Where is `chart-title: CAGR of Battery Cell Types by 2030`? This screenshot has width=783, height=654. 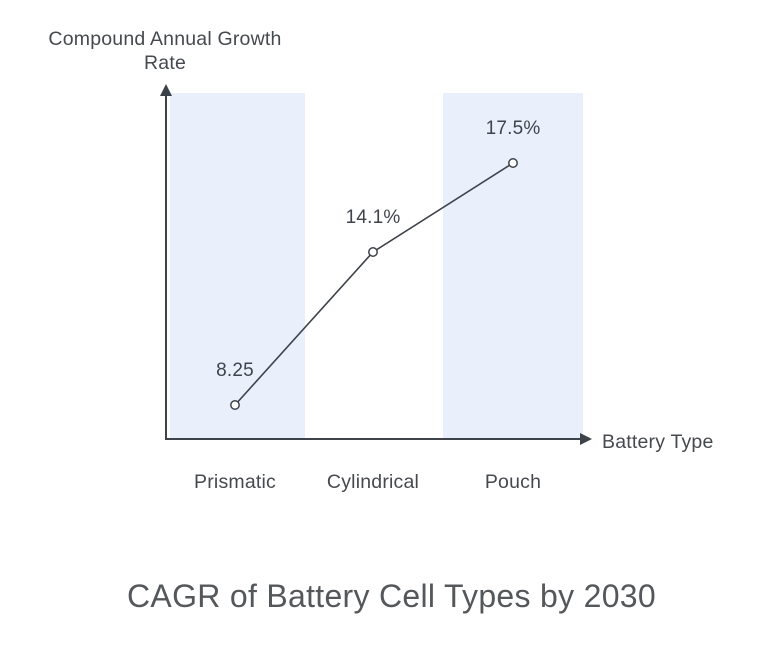 chart-title: CAGR of Battery Cell Types by 2030 is located at coordinates (391, 596).